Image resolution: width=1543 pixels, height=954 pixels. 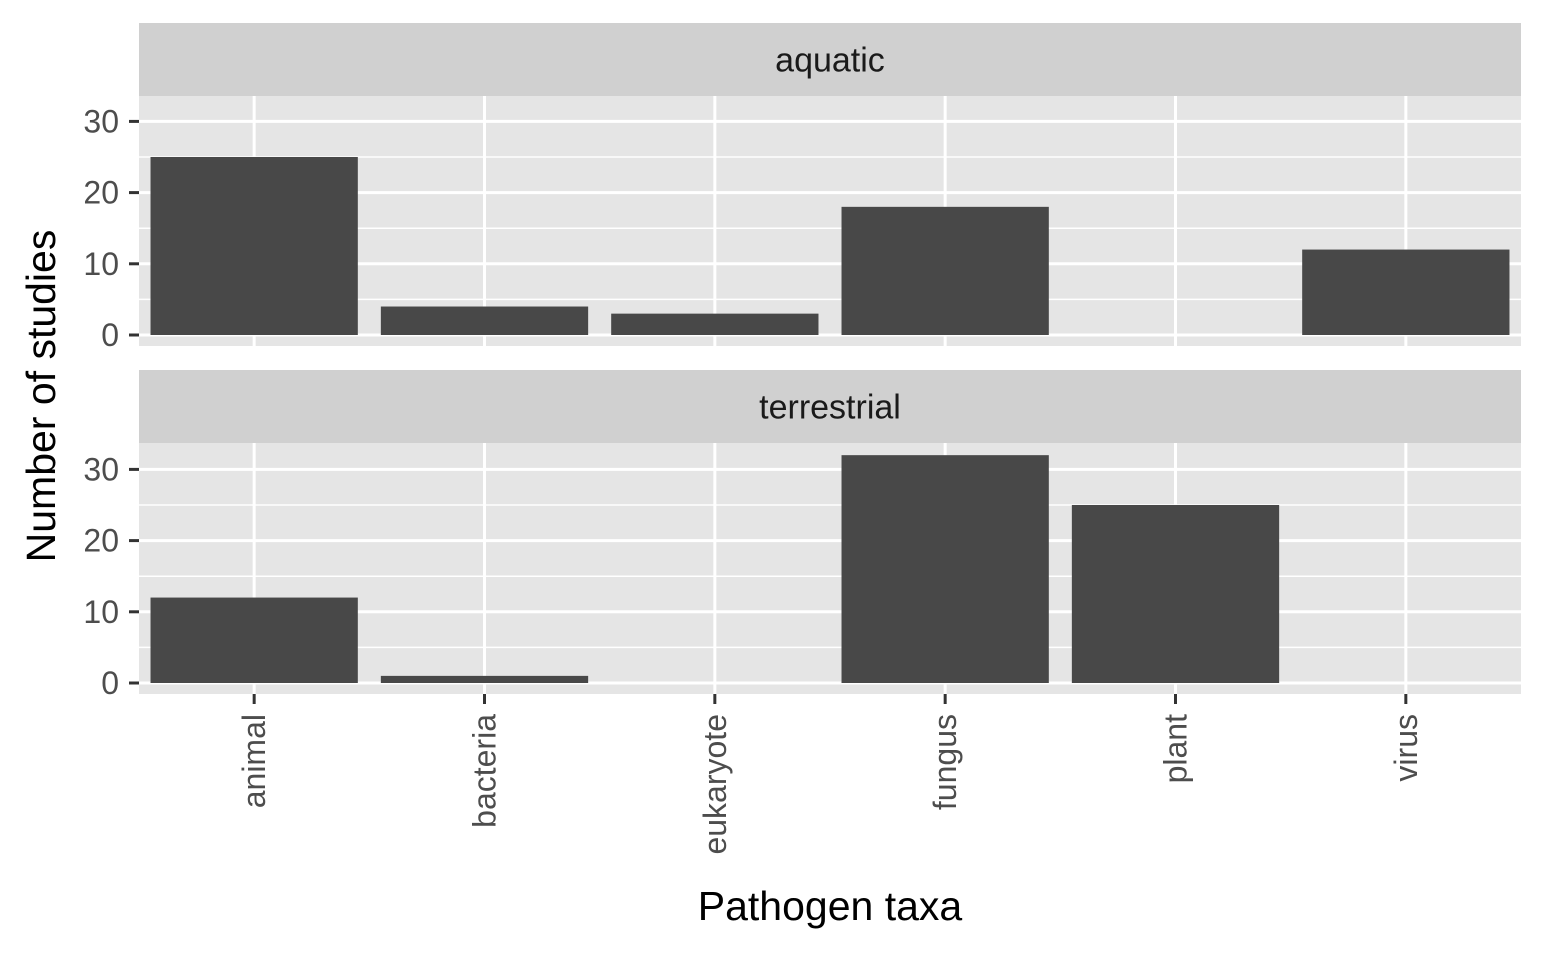 I want to click on bar-terrestrial-plant, so click(x=1175, y=594).